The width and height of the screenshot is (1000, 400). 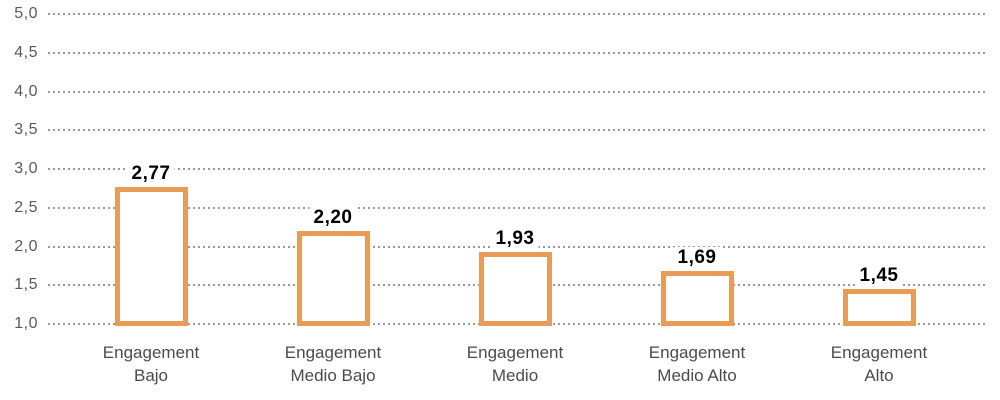 What do you see at coordinates (26, 207) in the screenshot?
I see `y-axis-tick-label: 2,5` at bounding box center [26, 207].